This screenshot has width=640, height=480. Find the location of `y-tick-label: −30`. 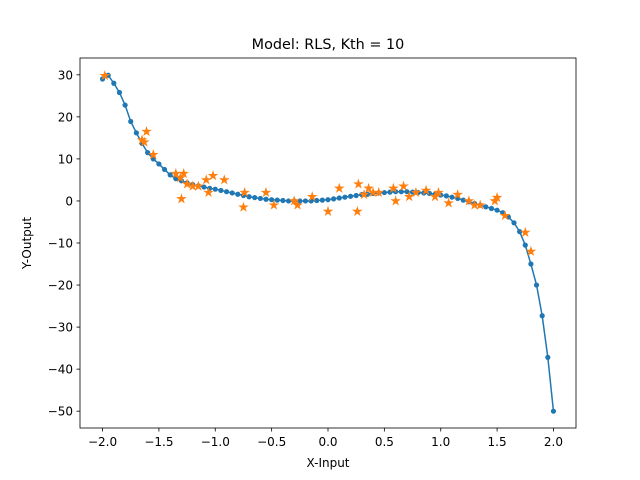

y-tick-label: −30 is located at coordinates (60, 328).